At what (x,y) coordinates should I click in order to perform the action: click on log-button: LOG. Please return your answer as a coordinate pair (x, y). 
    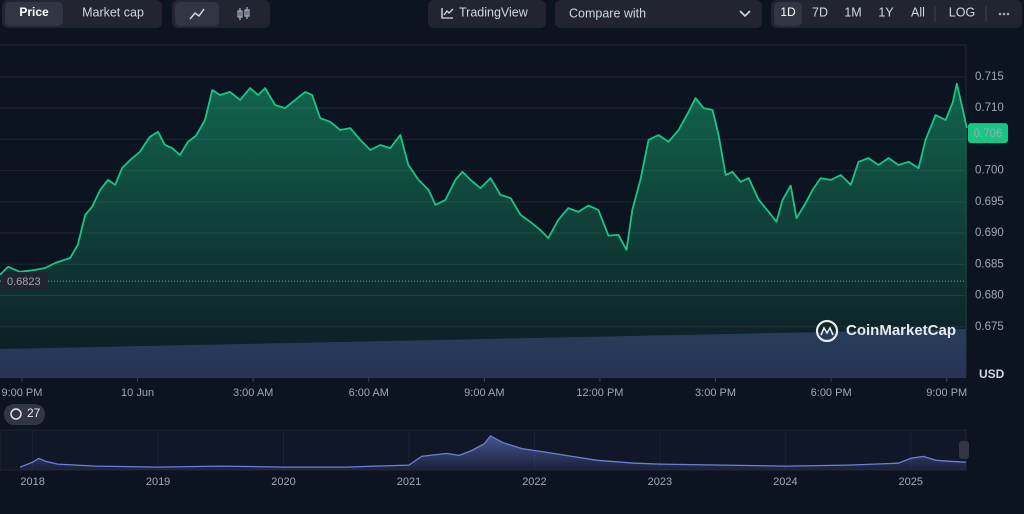
    Looking at the image, I should click on (962, 12).